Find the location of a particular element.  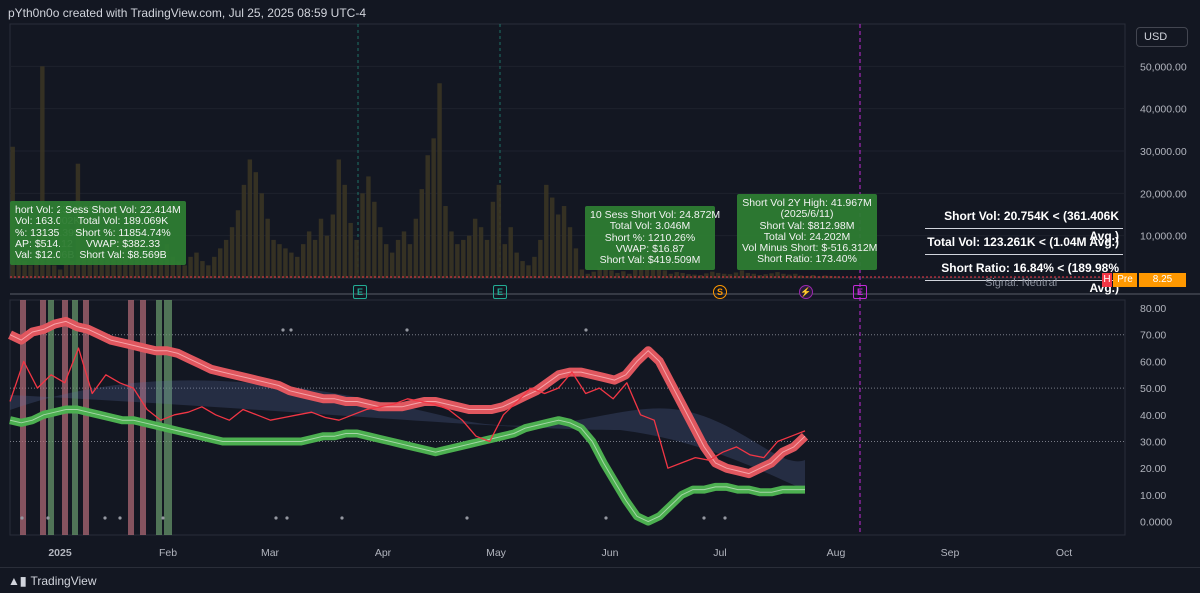

short-ratio-line is located at coordinates (407, 408).